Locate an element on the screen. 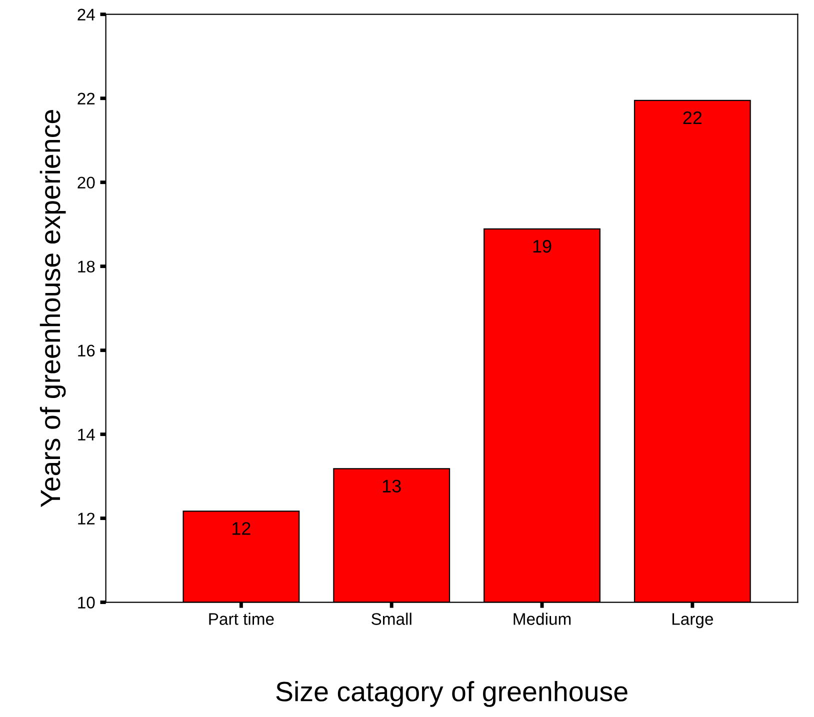 The width and height of the screenshot is (814, 717). x-tick-label: Medium is located at coordinates (542, 618).